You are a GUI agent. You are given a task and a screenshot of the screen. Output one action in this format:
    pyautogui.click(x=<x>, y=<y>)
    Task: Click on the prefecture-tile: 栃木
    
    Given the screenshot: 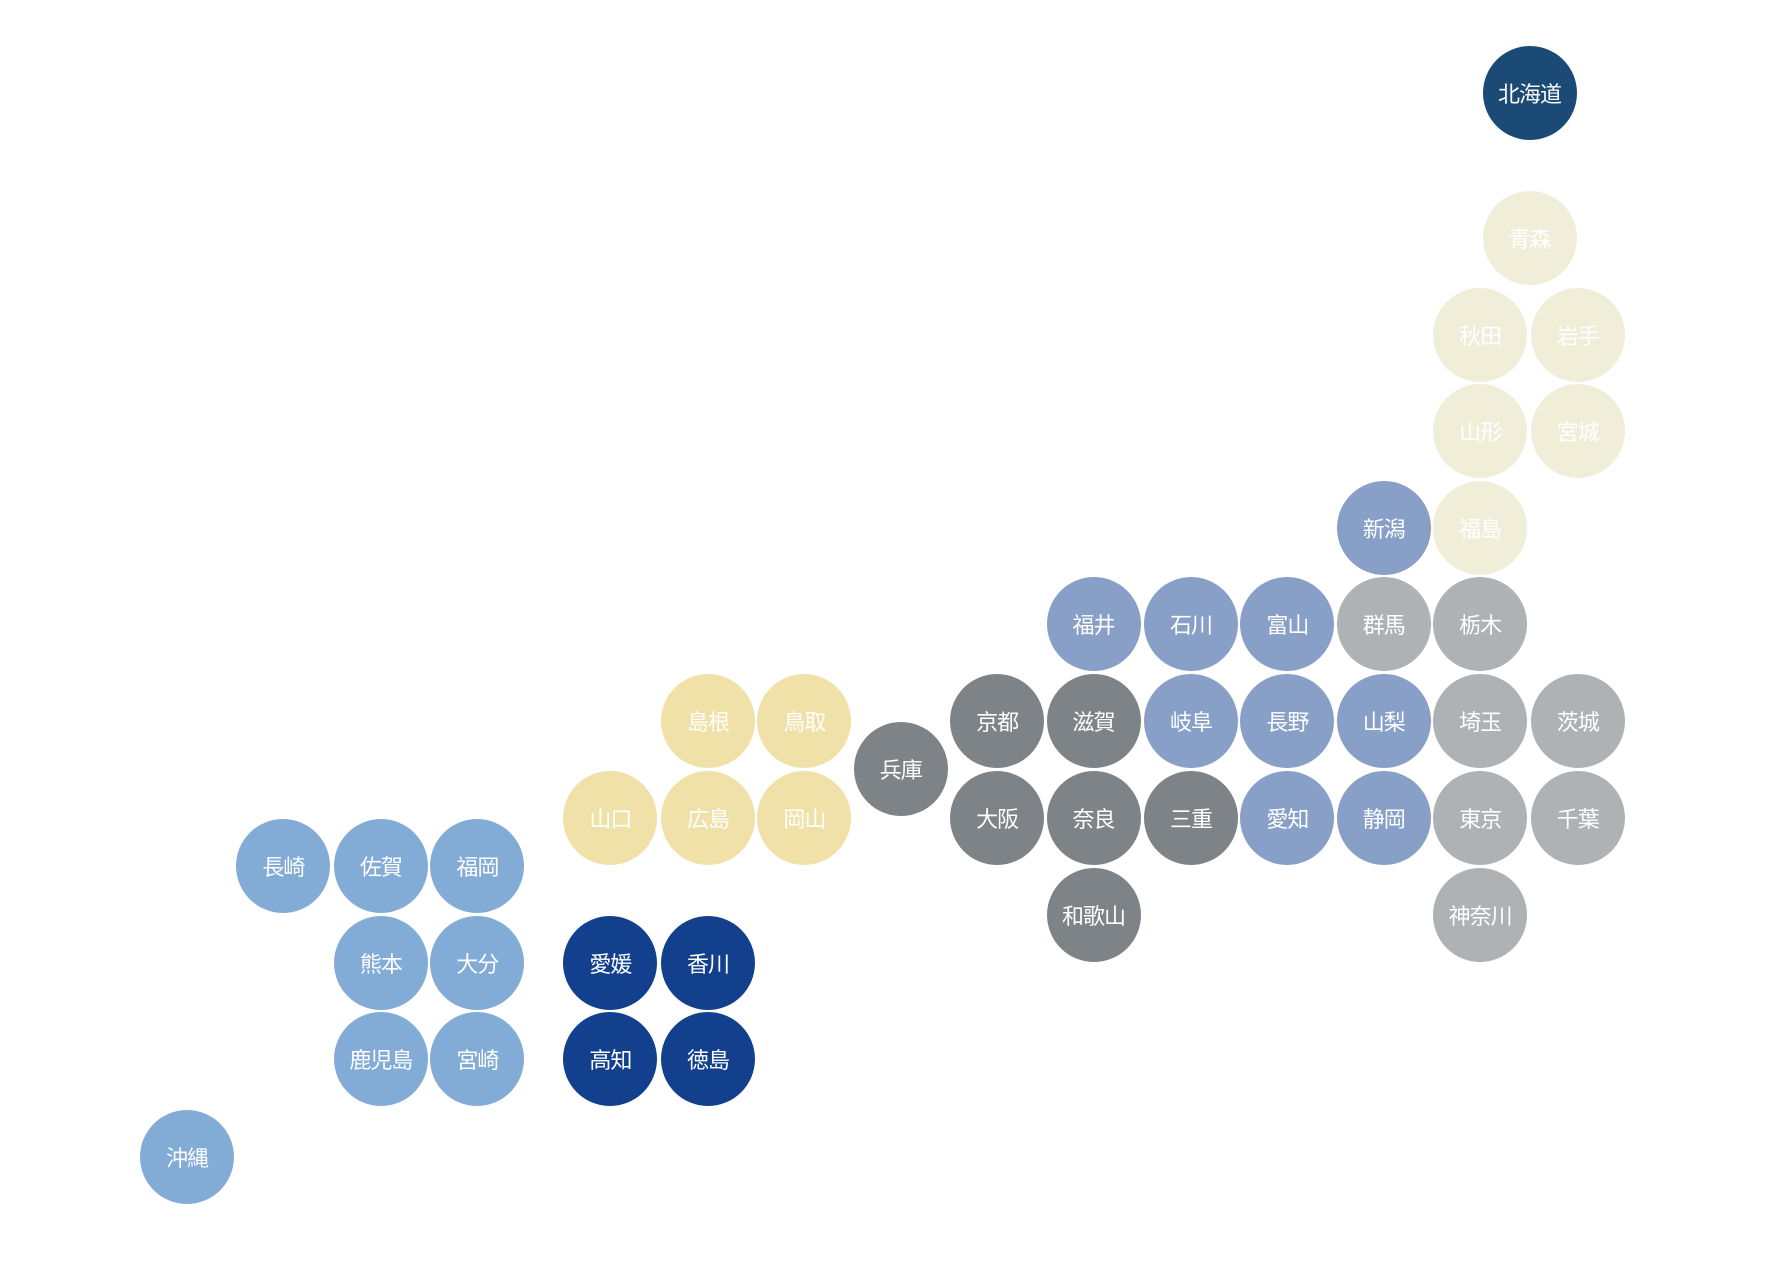 What is the action you would take?
    pyautogui.click(x=1480, y=624)
    